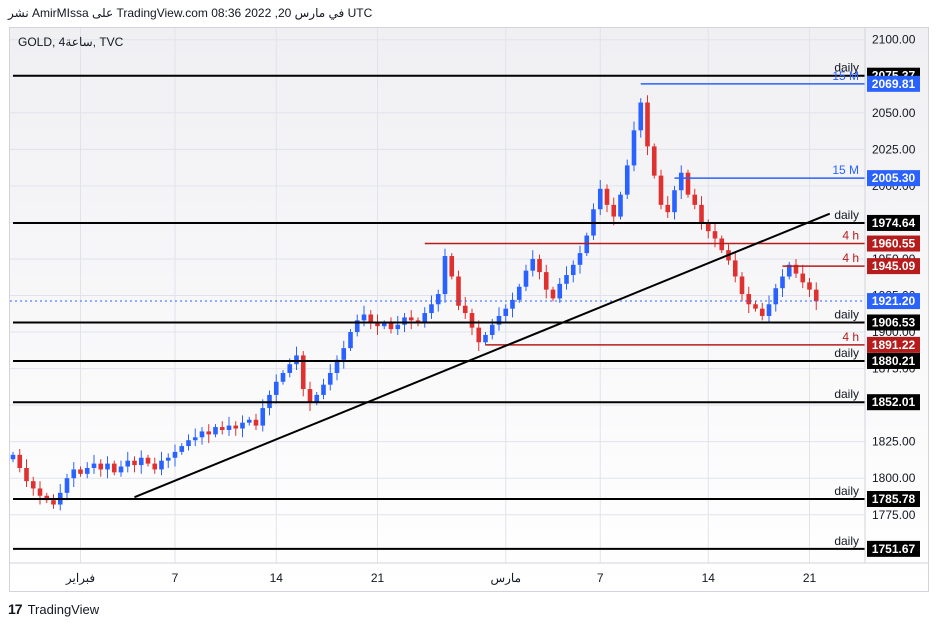 Image resolution: width=938 pixels, height=627 pixels. What do you see at coordinates (80, 578) in the screenshot?
I see `x-tick-label: فبراير` at bounding box center [80, 578].